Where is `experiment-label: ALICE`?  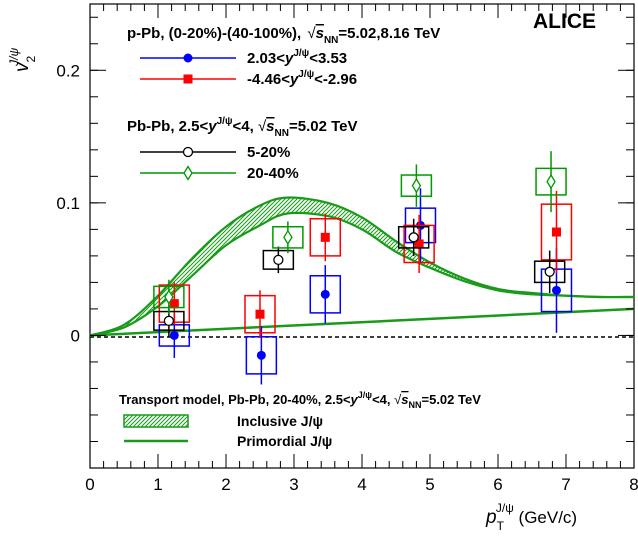
experiment-label: ALICE is located at coordinates (564, 21).